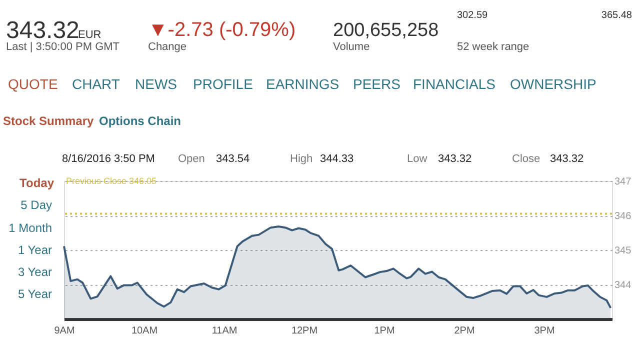 Image resolution: width=640 pixels, height=337 pixels. What do you see at coordinates (337, 159) in the screenshot?
I see `text: 344.33` at bounding box center [337, 159].